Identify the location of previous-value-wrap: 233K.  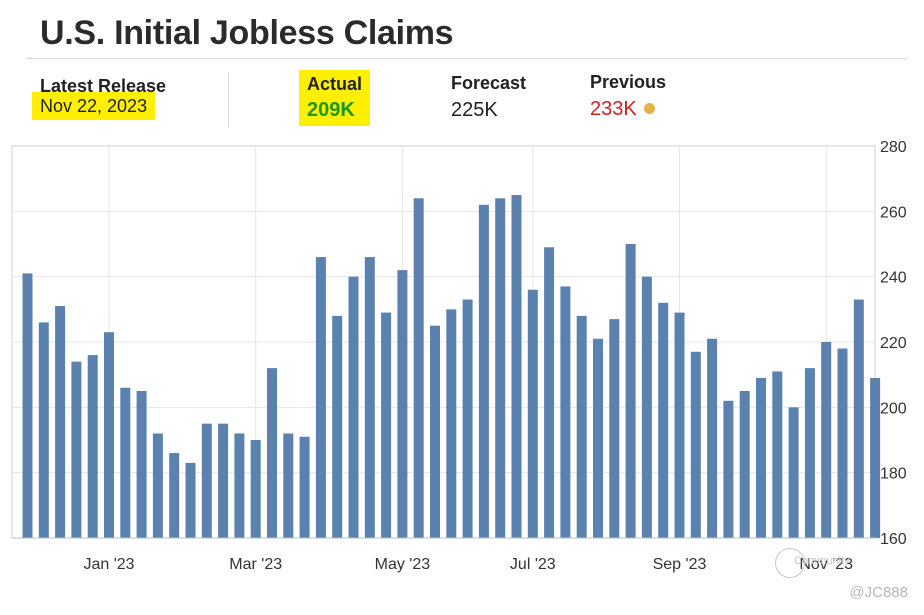
(622, 109).